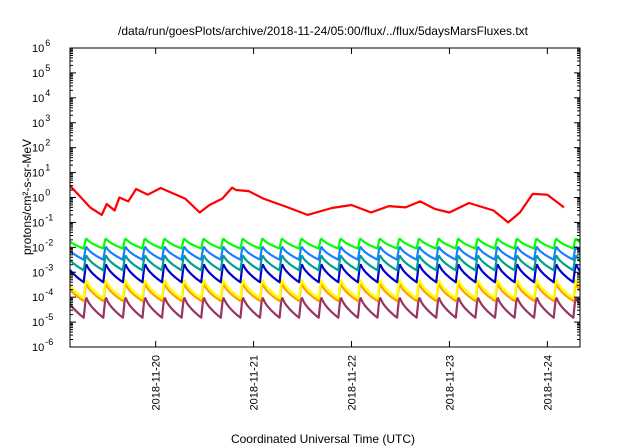 Image resolution: width=640 pixels, height=448 pixels. Describe the element at coordinates (47, 68) in the screenshot. I see `y-tick-exponent: 5` at that location.